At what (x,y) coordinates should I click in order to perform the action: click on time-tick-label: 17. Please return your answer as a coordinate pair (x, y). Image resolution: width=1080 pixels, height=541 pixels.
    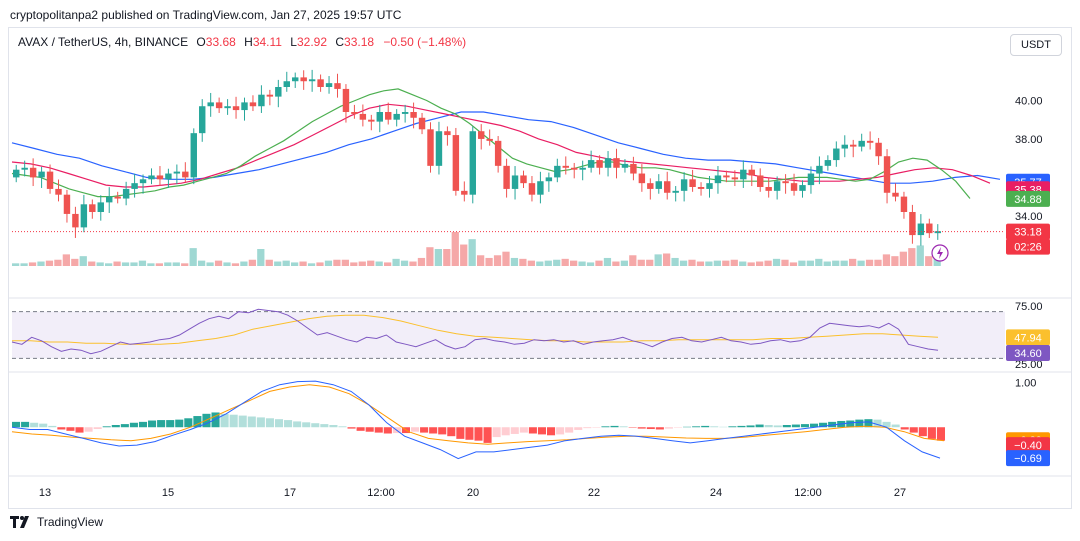
    Looking at the image, I should click on (290, 493).